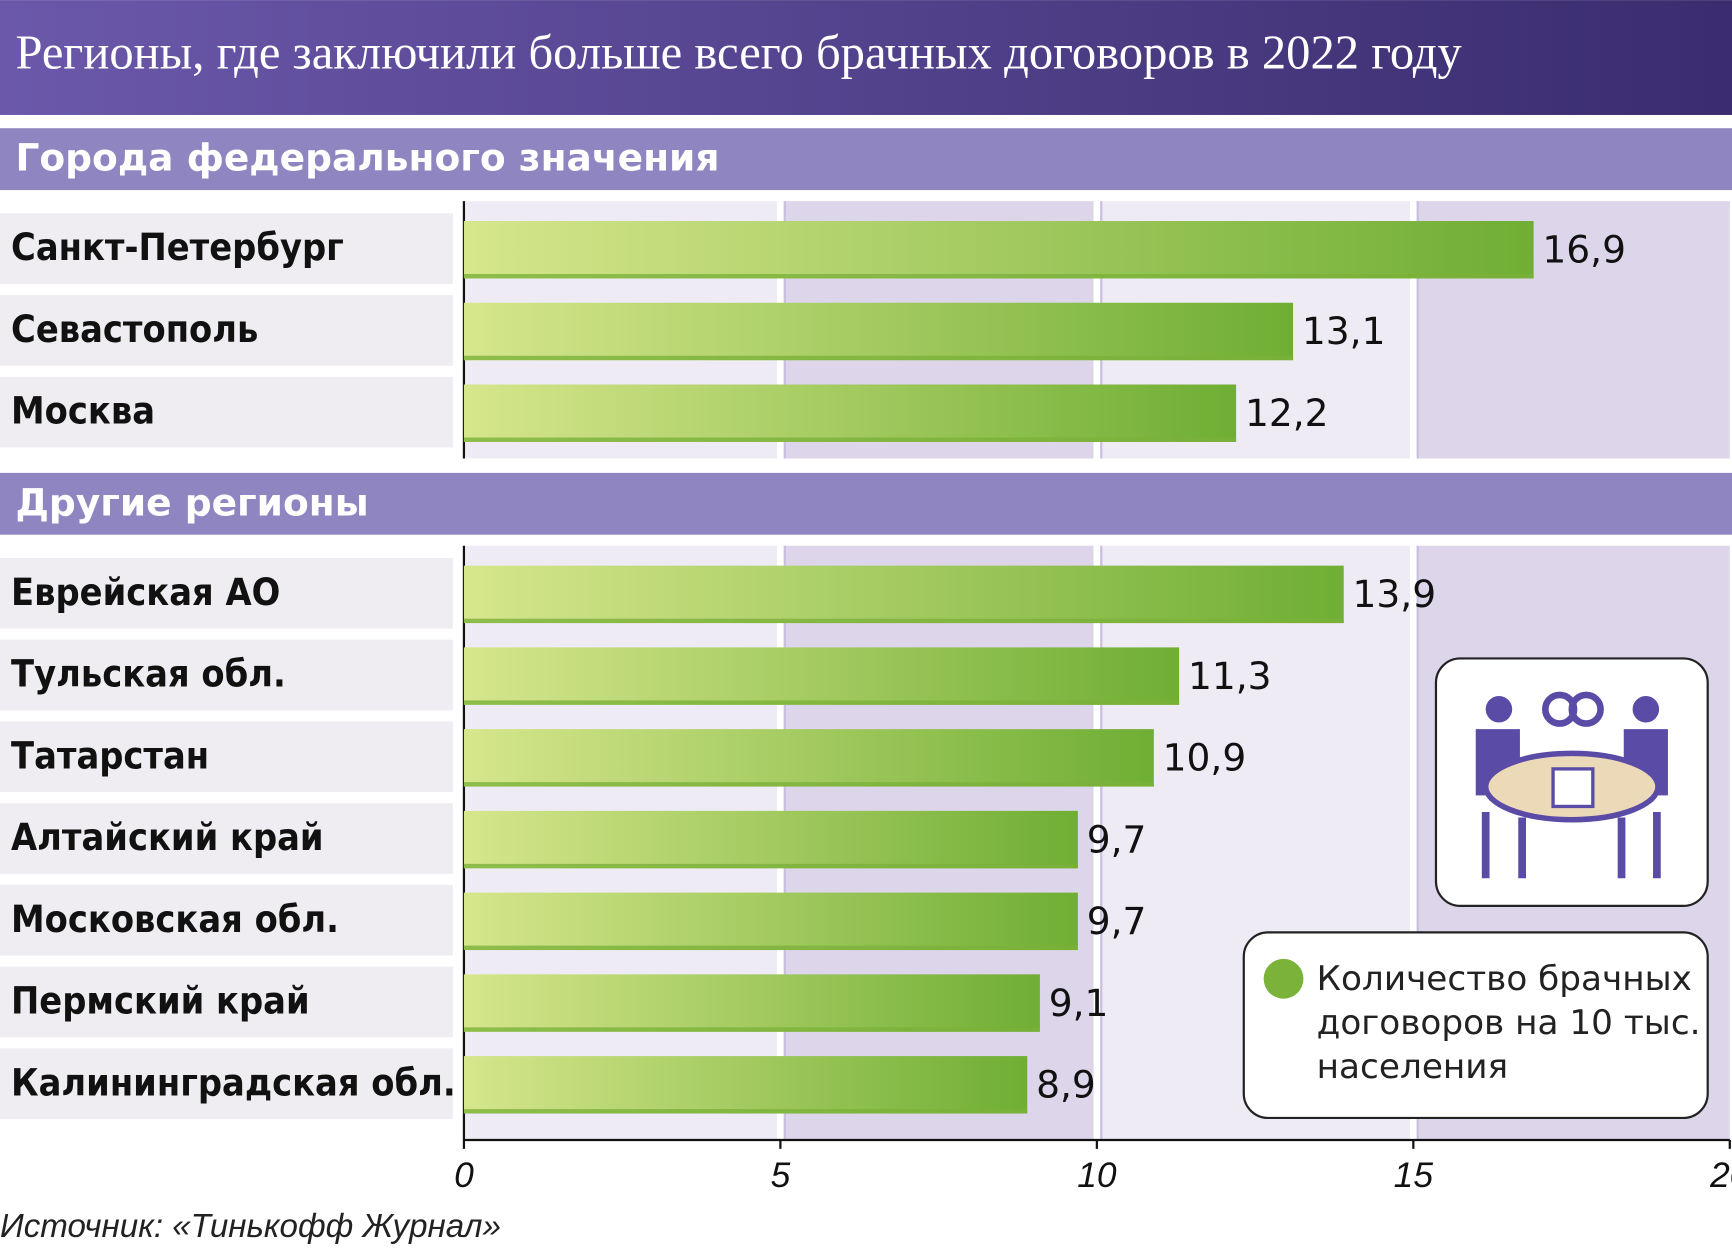 This screenshot has height=1255, width=1732. What do you see at coordinates (83, 411) in the screenshot?
I see `category-label: Москва` at bounding box center [83, 411].